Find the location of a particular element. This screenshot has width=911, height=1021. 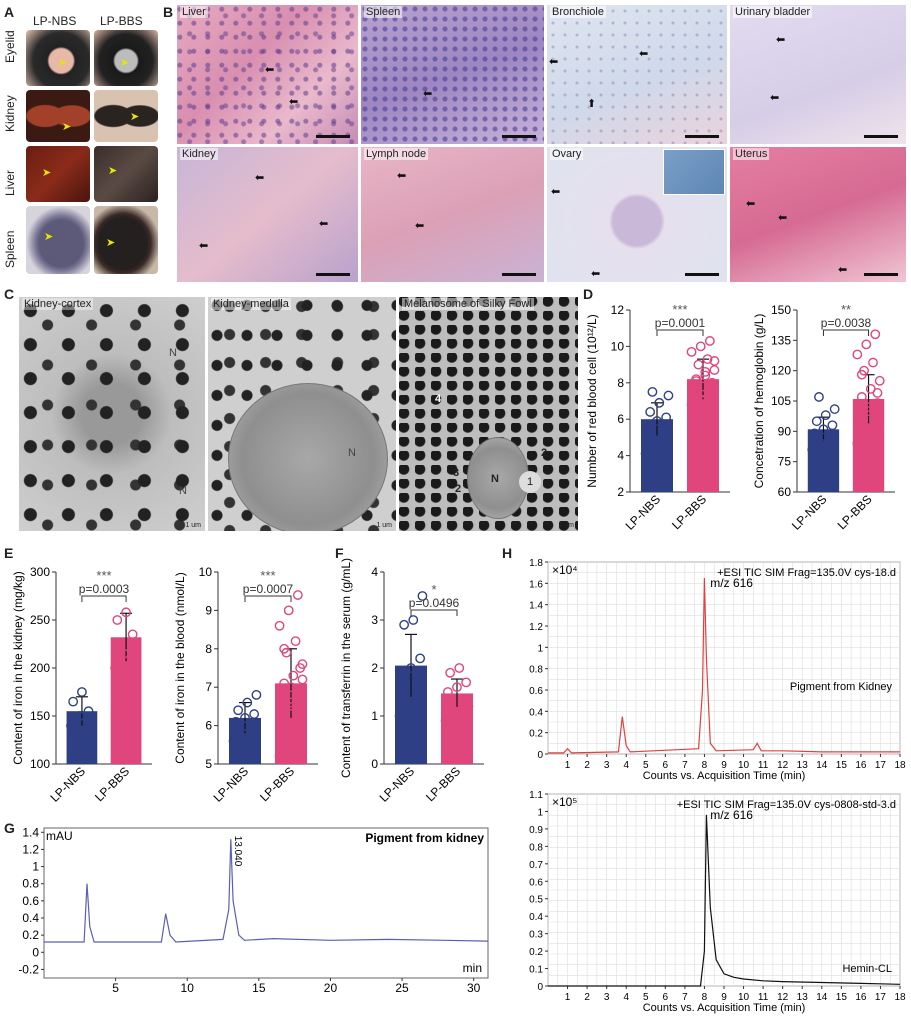

y-tick-label: -0.2 is located at coordinates (28, 969).